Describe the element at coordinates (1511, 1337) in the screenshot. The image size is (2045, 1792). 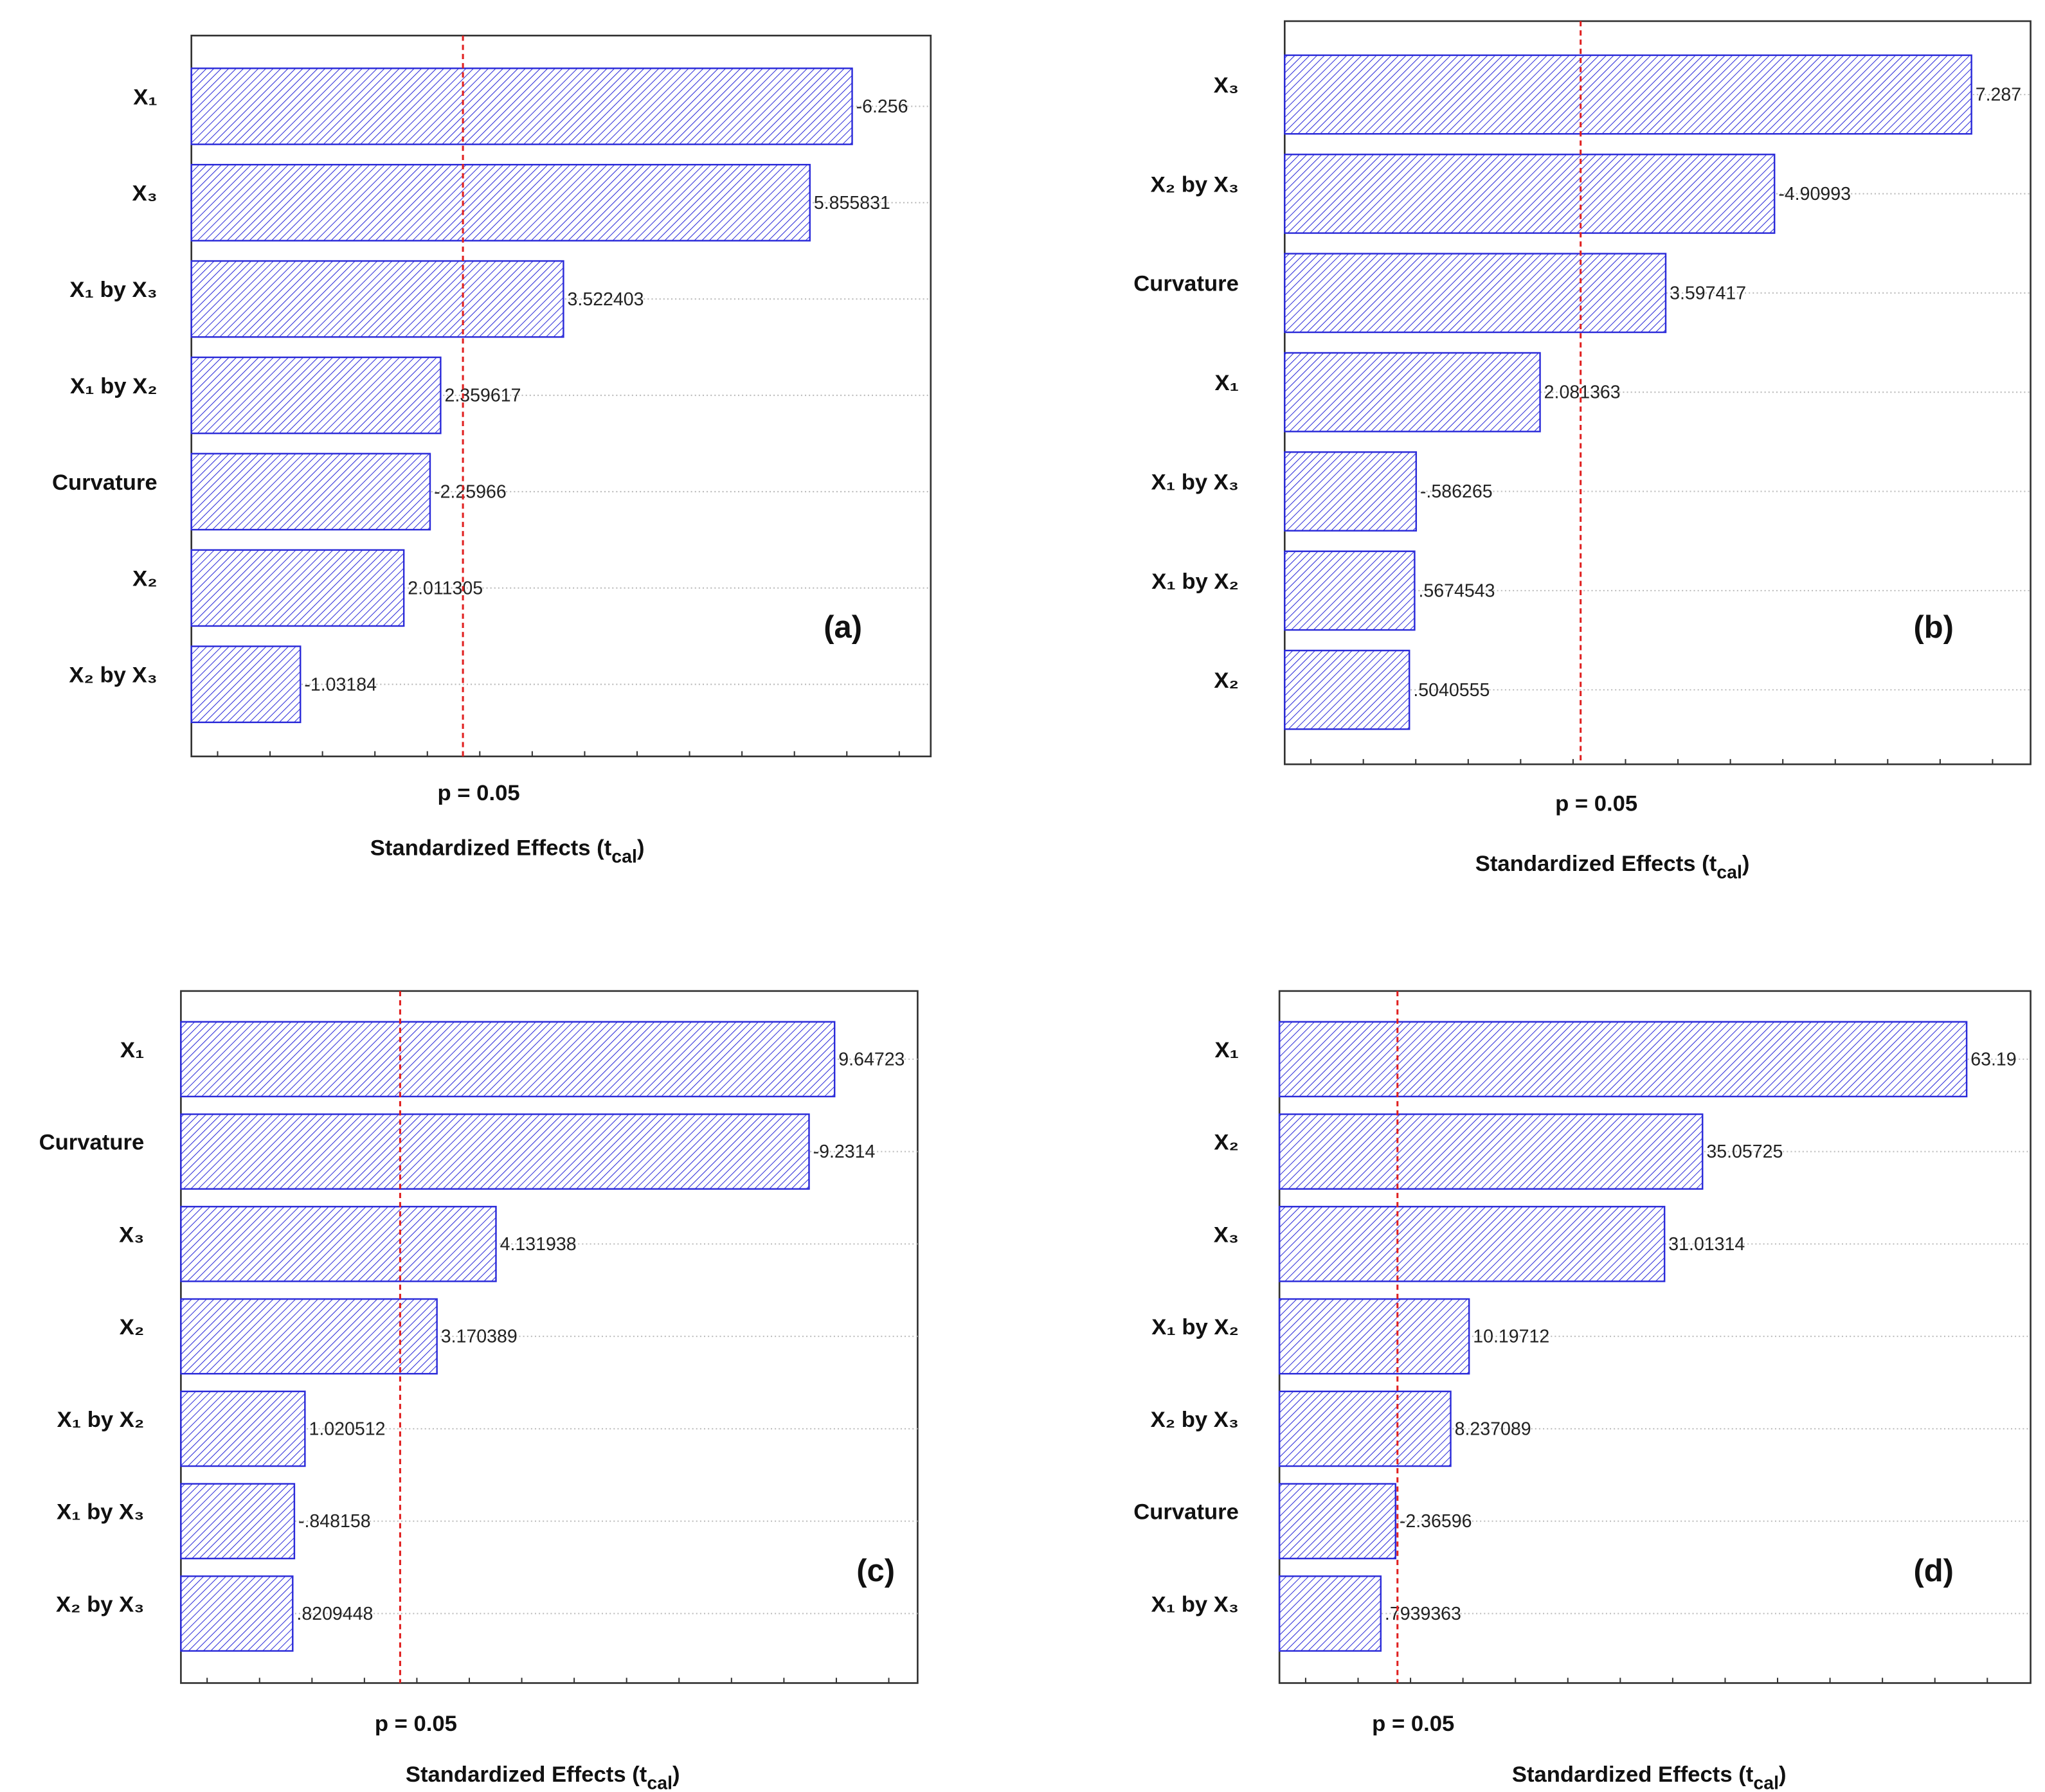
I see `value-label: 10.19712` at that location.